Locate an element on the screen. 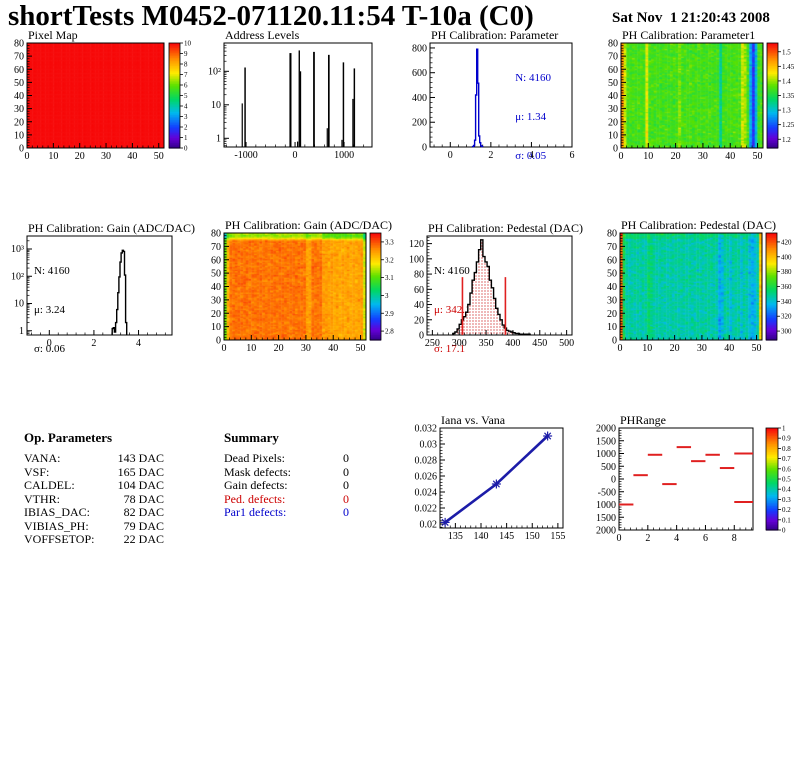 Image resolution: width=796 pixels, height=772 pixels. ph-parameter-title: PH Calibration: Parameter is located at coordinates (495, 35).